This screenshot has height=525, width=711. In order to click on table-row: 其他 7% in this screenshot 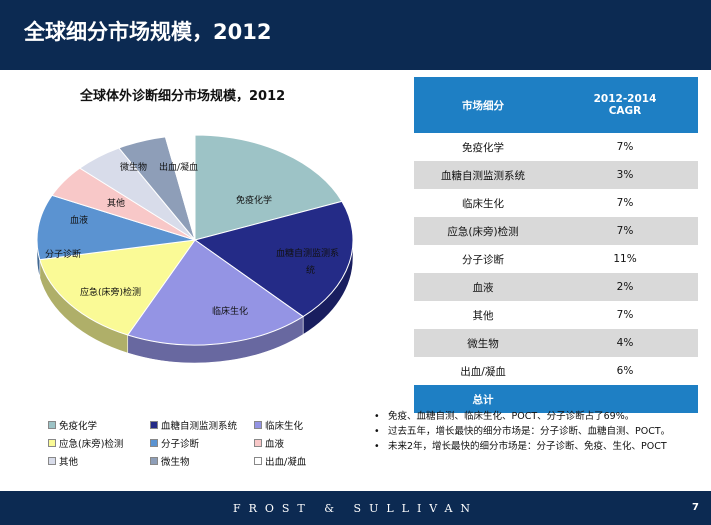, I will do `click(556, 315)`.